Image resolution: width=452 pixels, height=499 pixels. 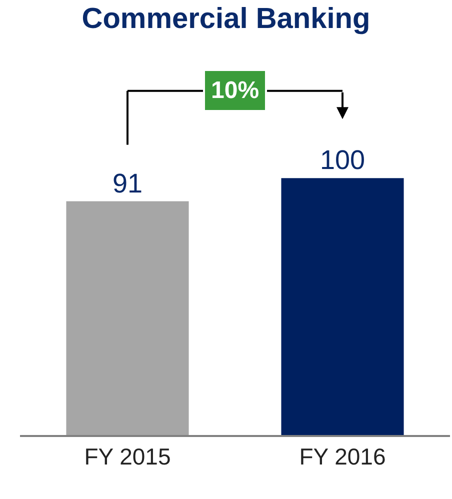 What do you see at coordinates (127, 183) in the screenshot?
I see `data-label: 91` at bounding box center [127, 183].